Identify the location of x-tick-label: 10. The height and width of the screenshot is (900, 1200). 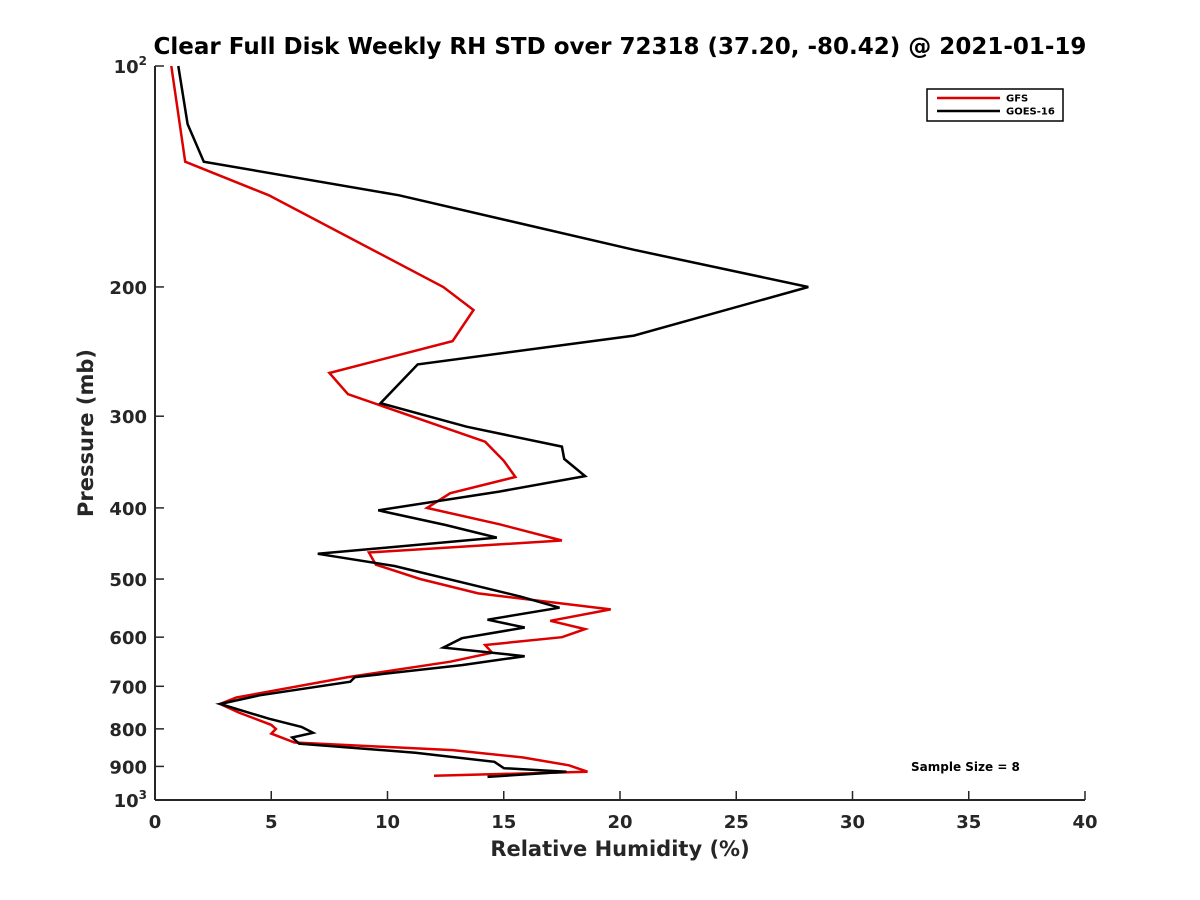
(387, 822).